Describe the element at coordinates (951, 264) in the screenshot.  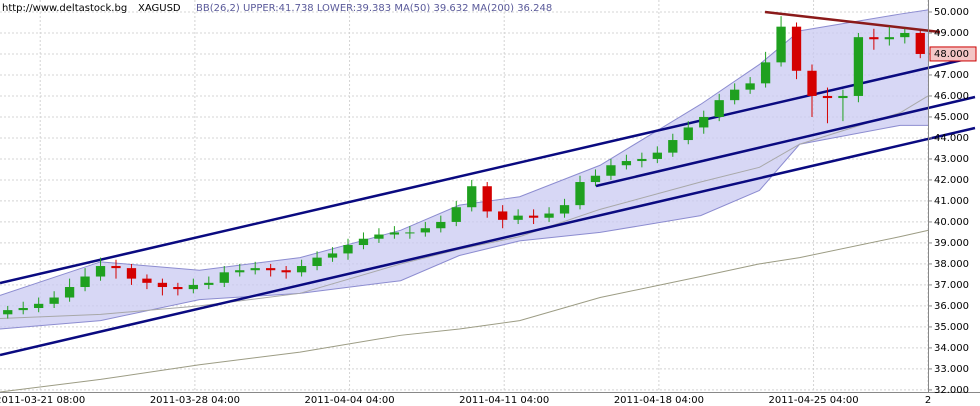
I see `y-tick-label: 38.000` at that location.